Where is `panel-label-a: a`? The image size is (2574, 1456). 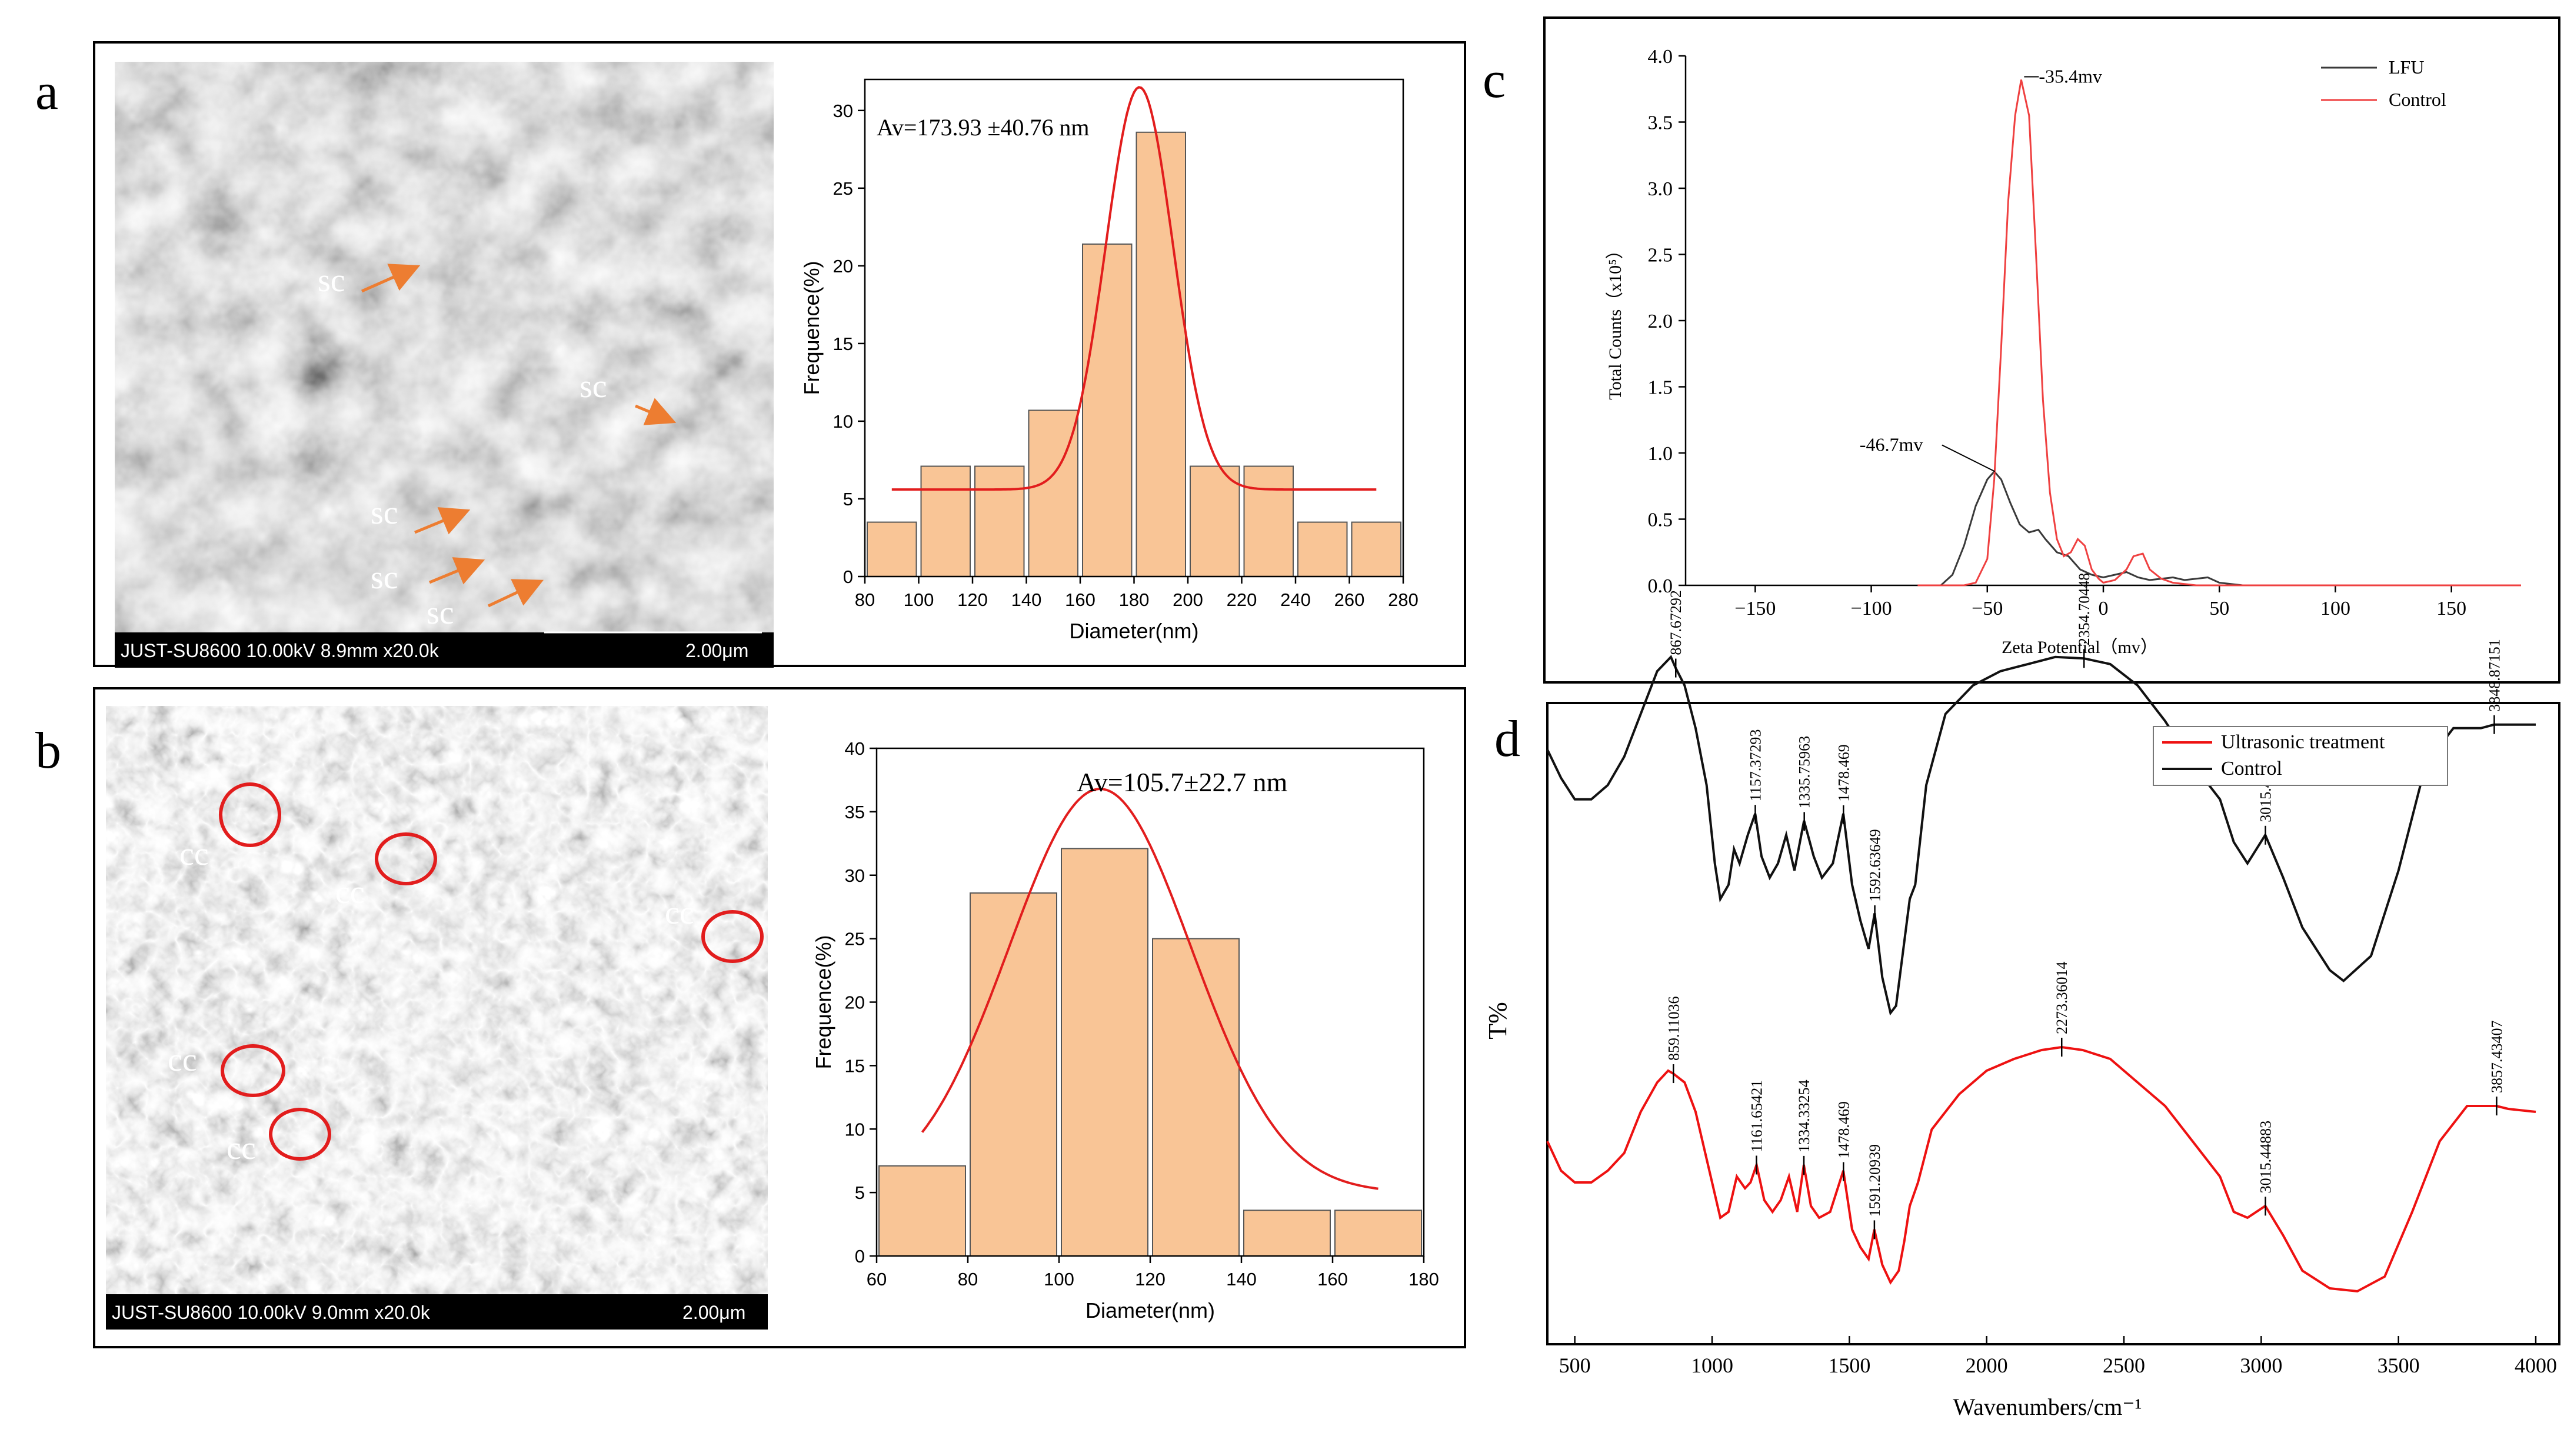 panel-label-a: a is located at coordinates (46, 92).